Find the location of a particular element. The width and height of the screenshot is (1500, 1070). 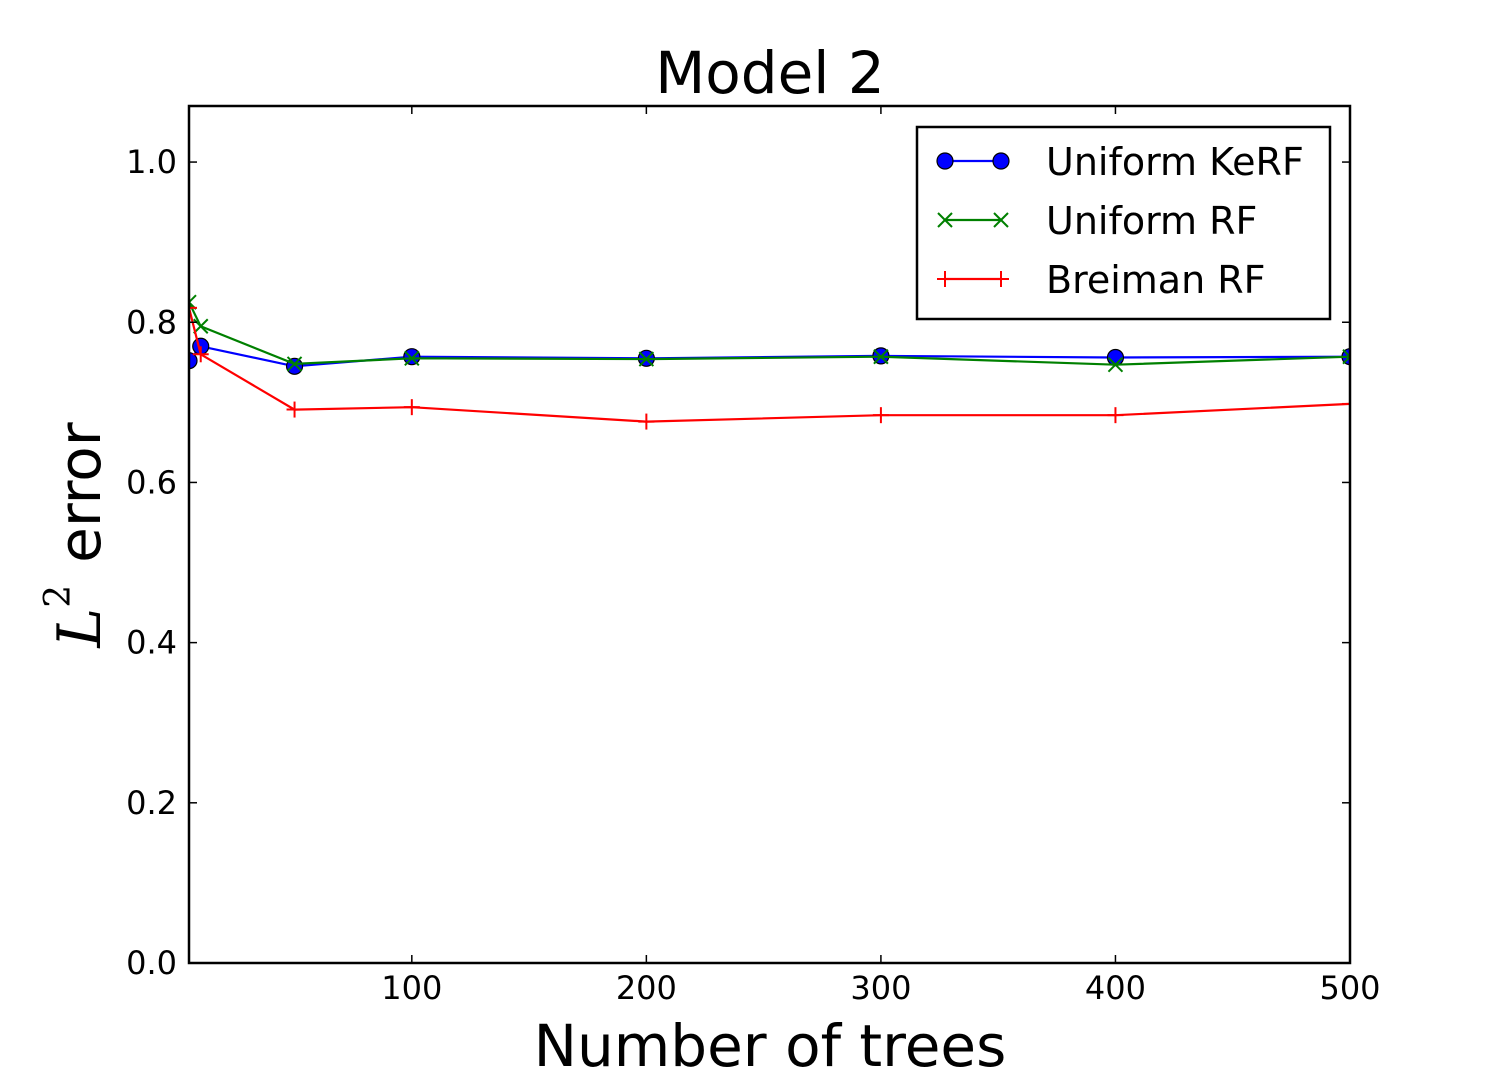

series-1-line is located at coordinates (769, 333).